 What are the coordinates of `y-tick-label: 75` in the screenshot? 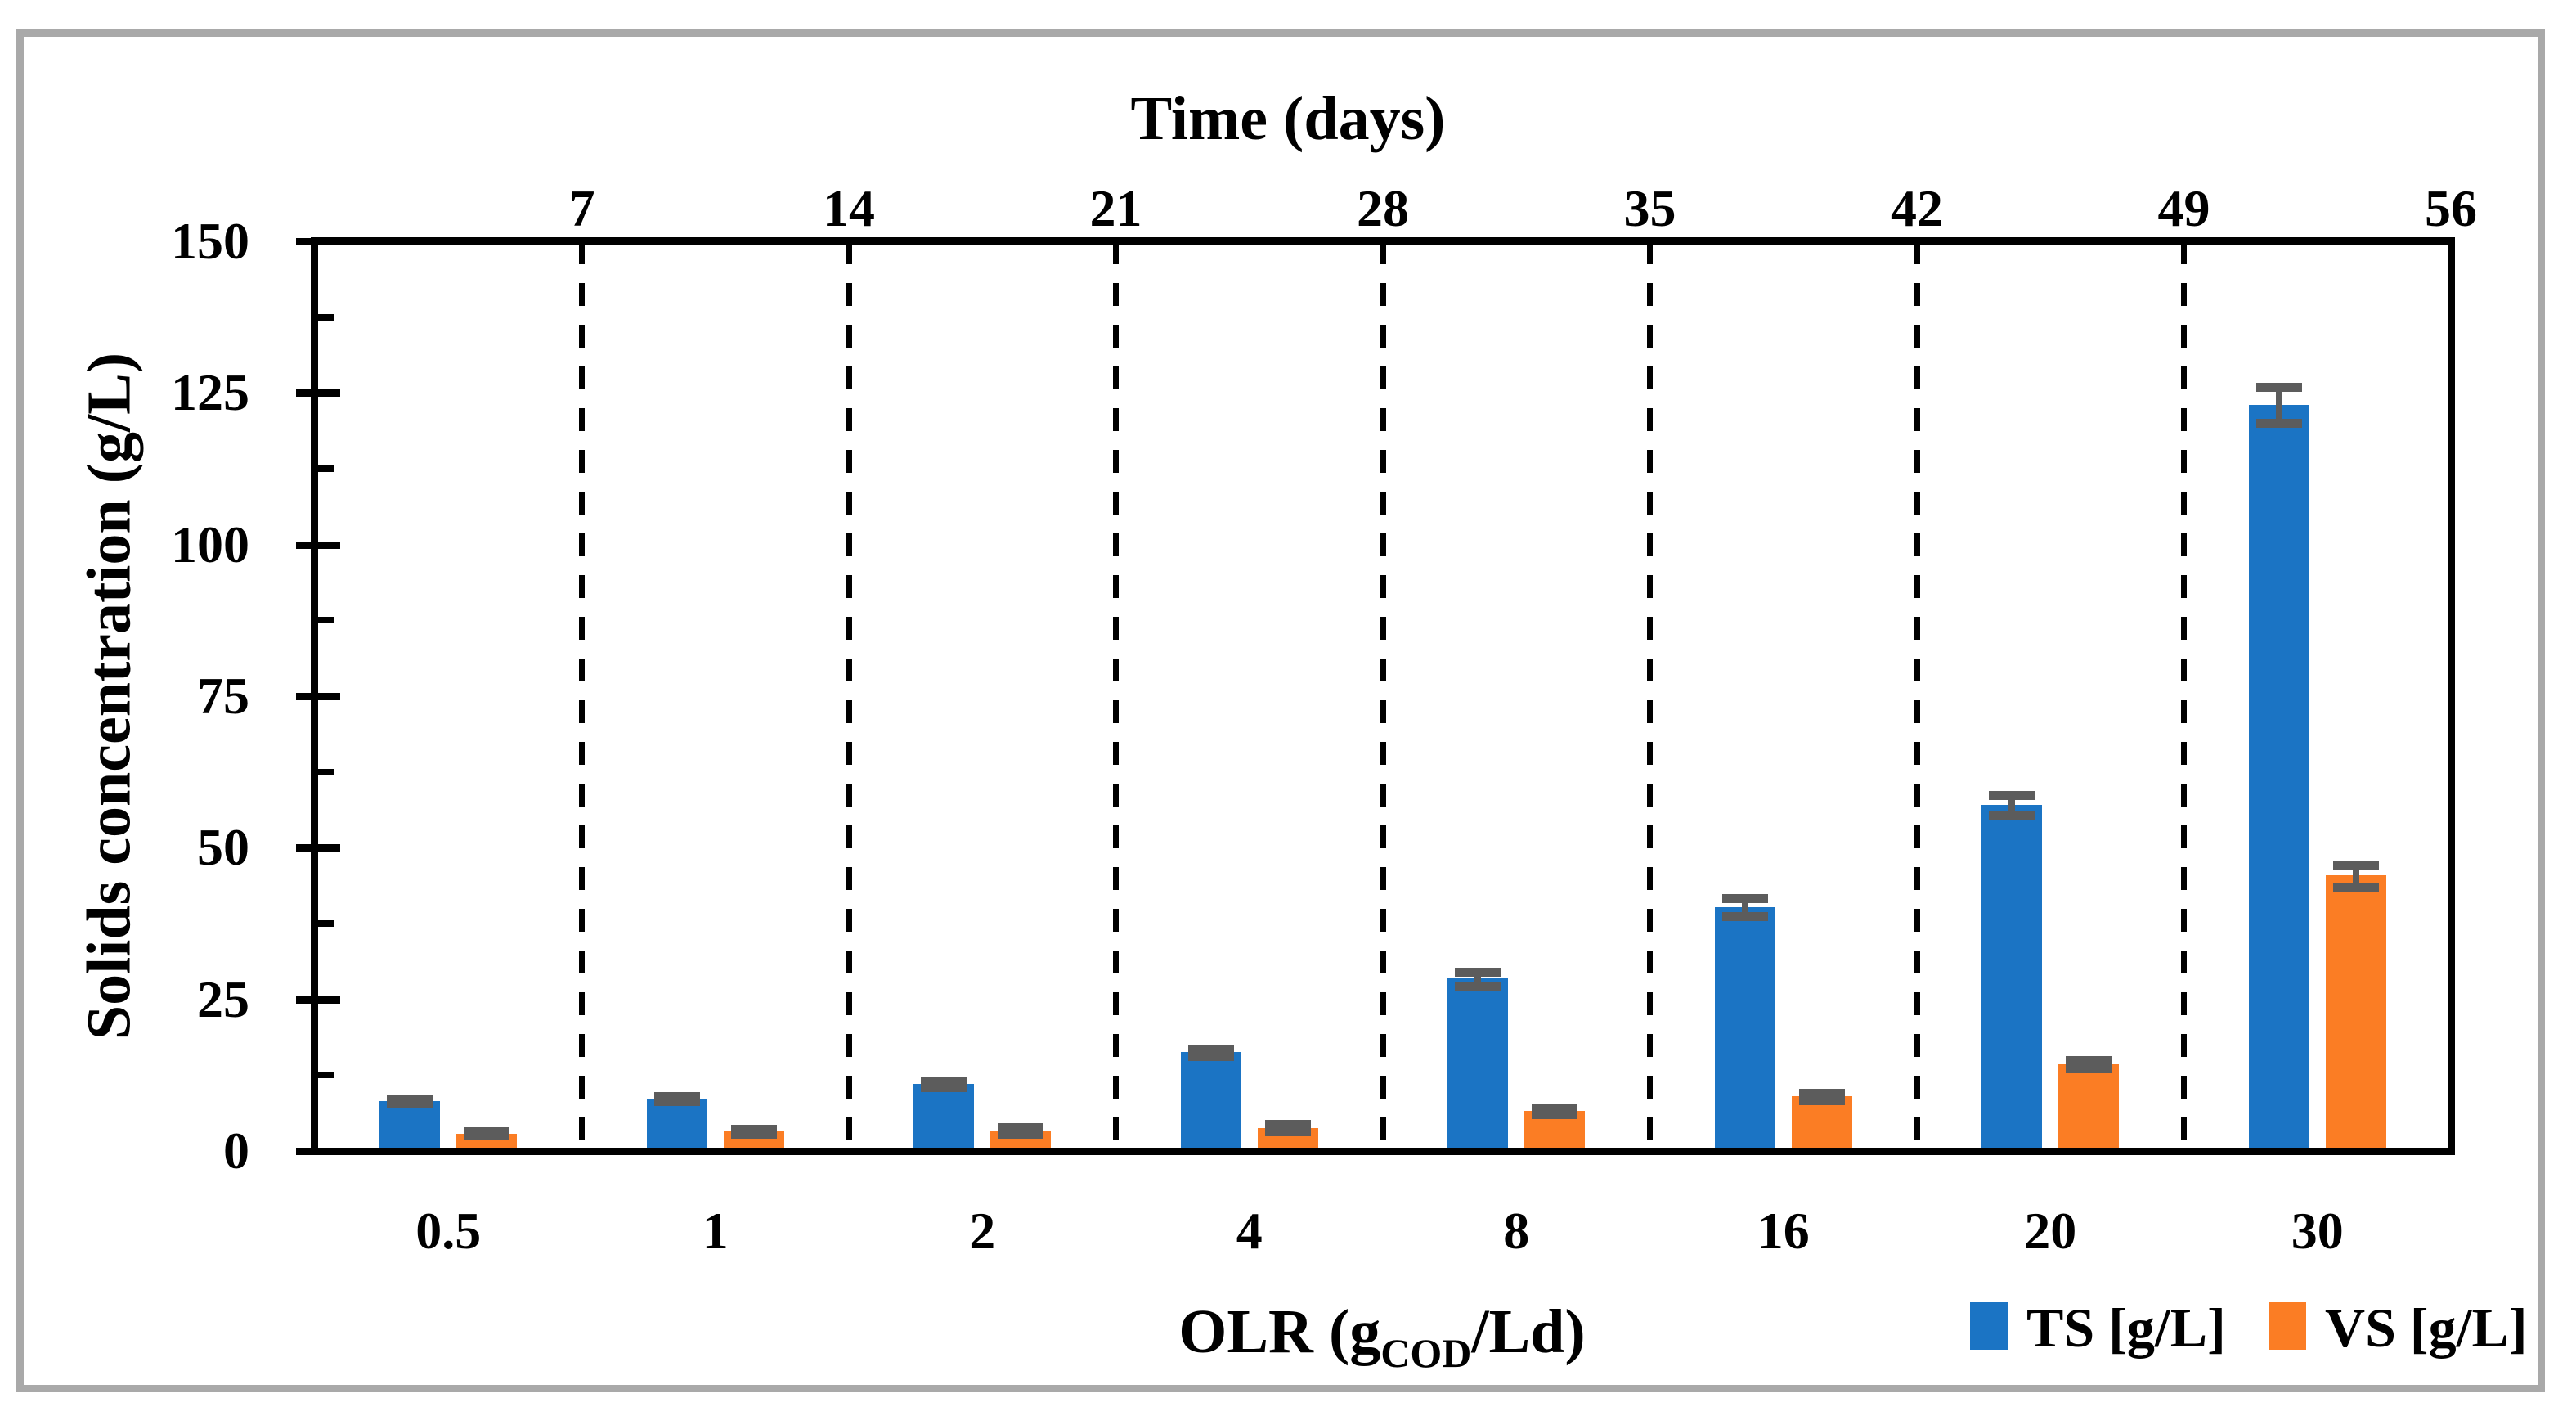 It's located at (223, 696).